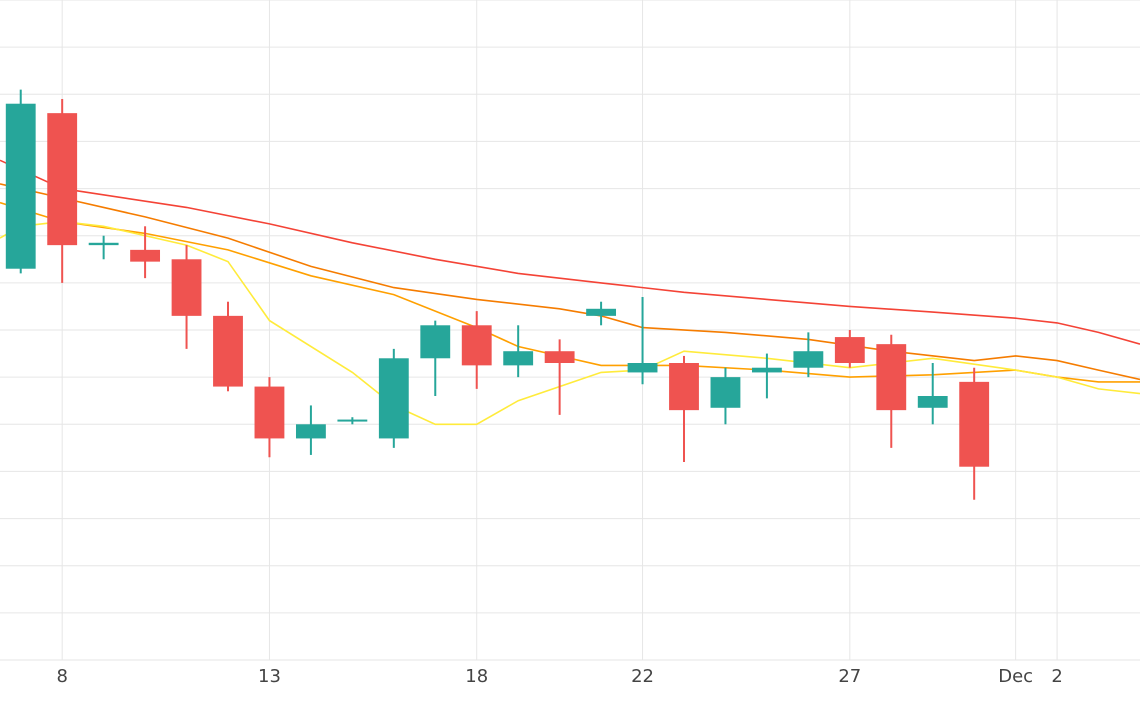 The image size is (1140, 710). What do you see at coordinates (61, 676) in the screenshot?
I see `x-tick-label: 8` at bounding box center [61, 676].